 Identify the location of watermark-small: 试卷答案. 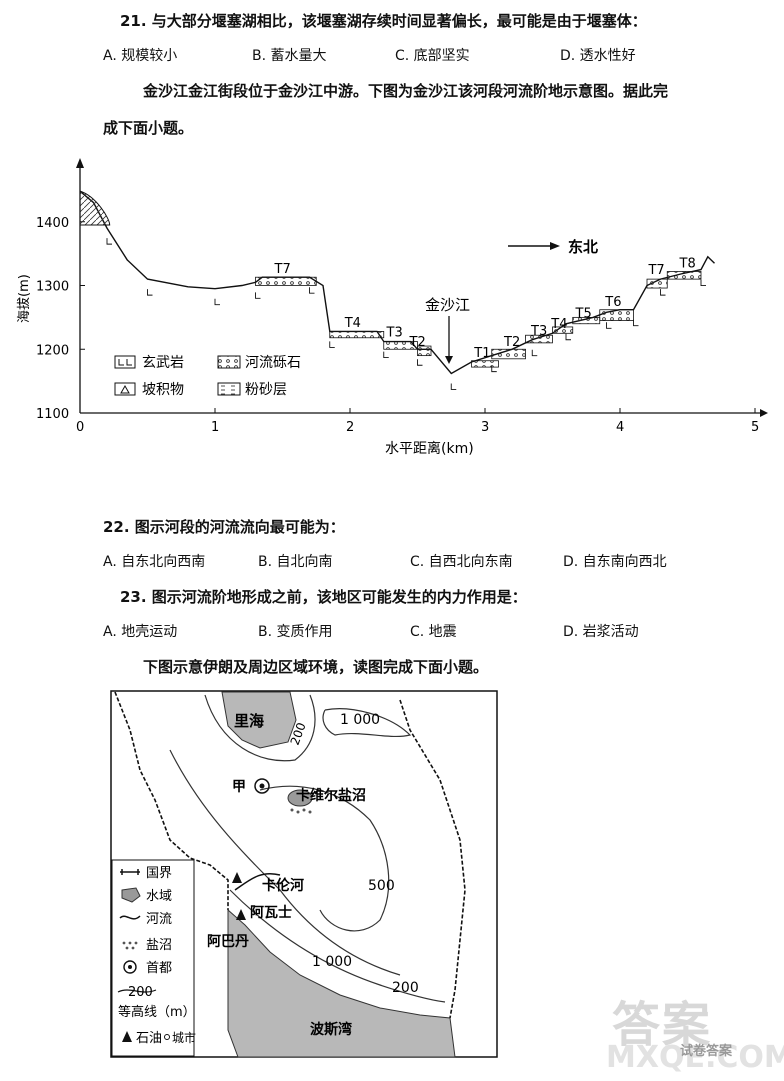
(706, 1051).